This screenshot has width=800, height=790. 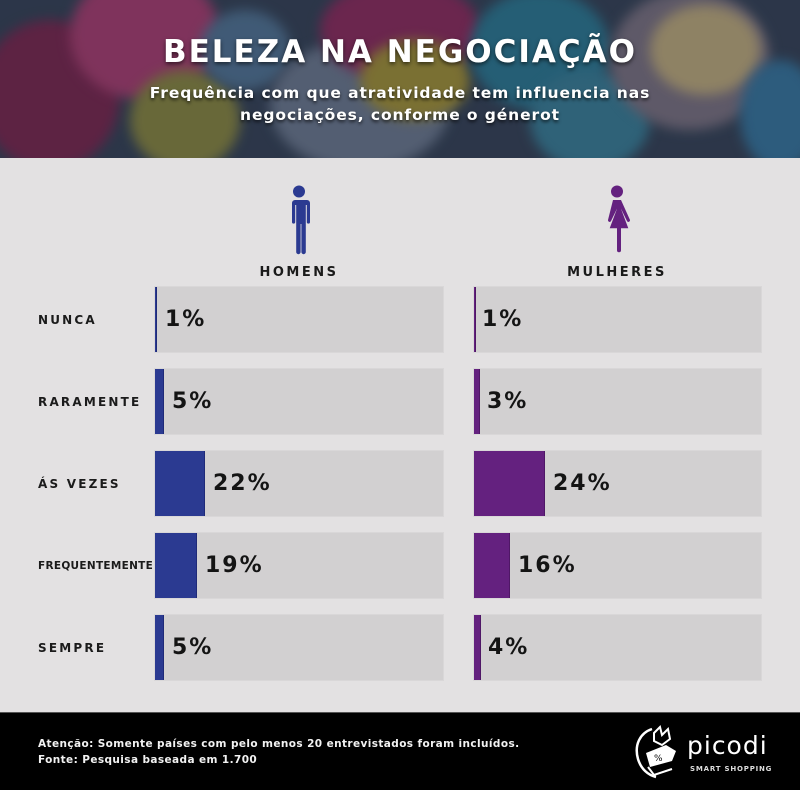 What do you see at coordinates (299, 272) in the screenshot?
I see `men-label: HOMENS` at bounding box center [299, 272].